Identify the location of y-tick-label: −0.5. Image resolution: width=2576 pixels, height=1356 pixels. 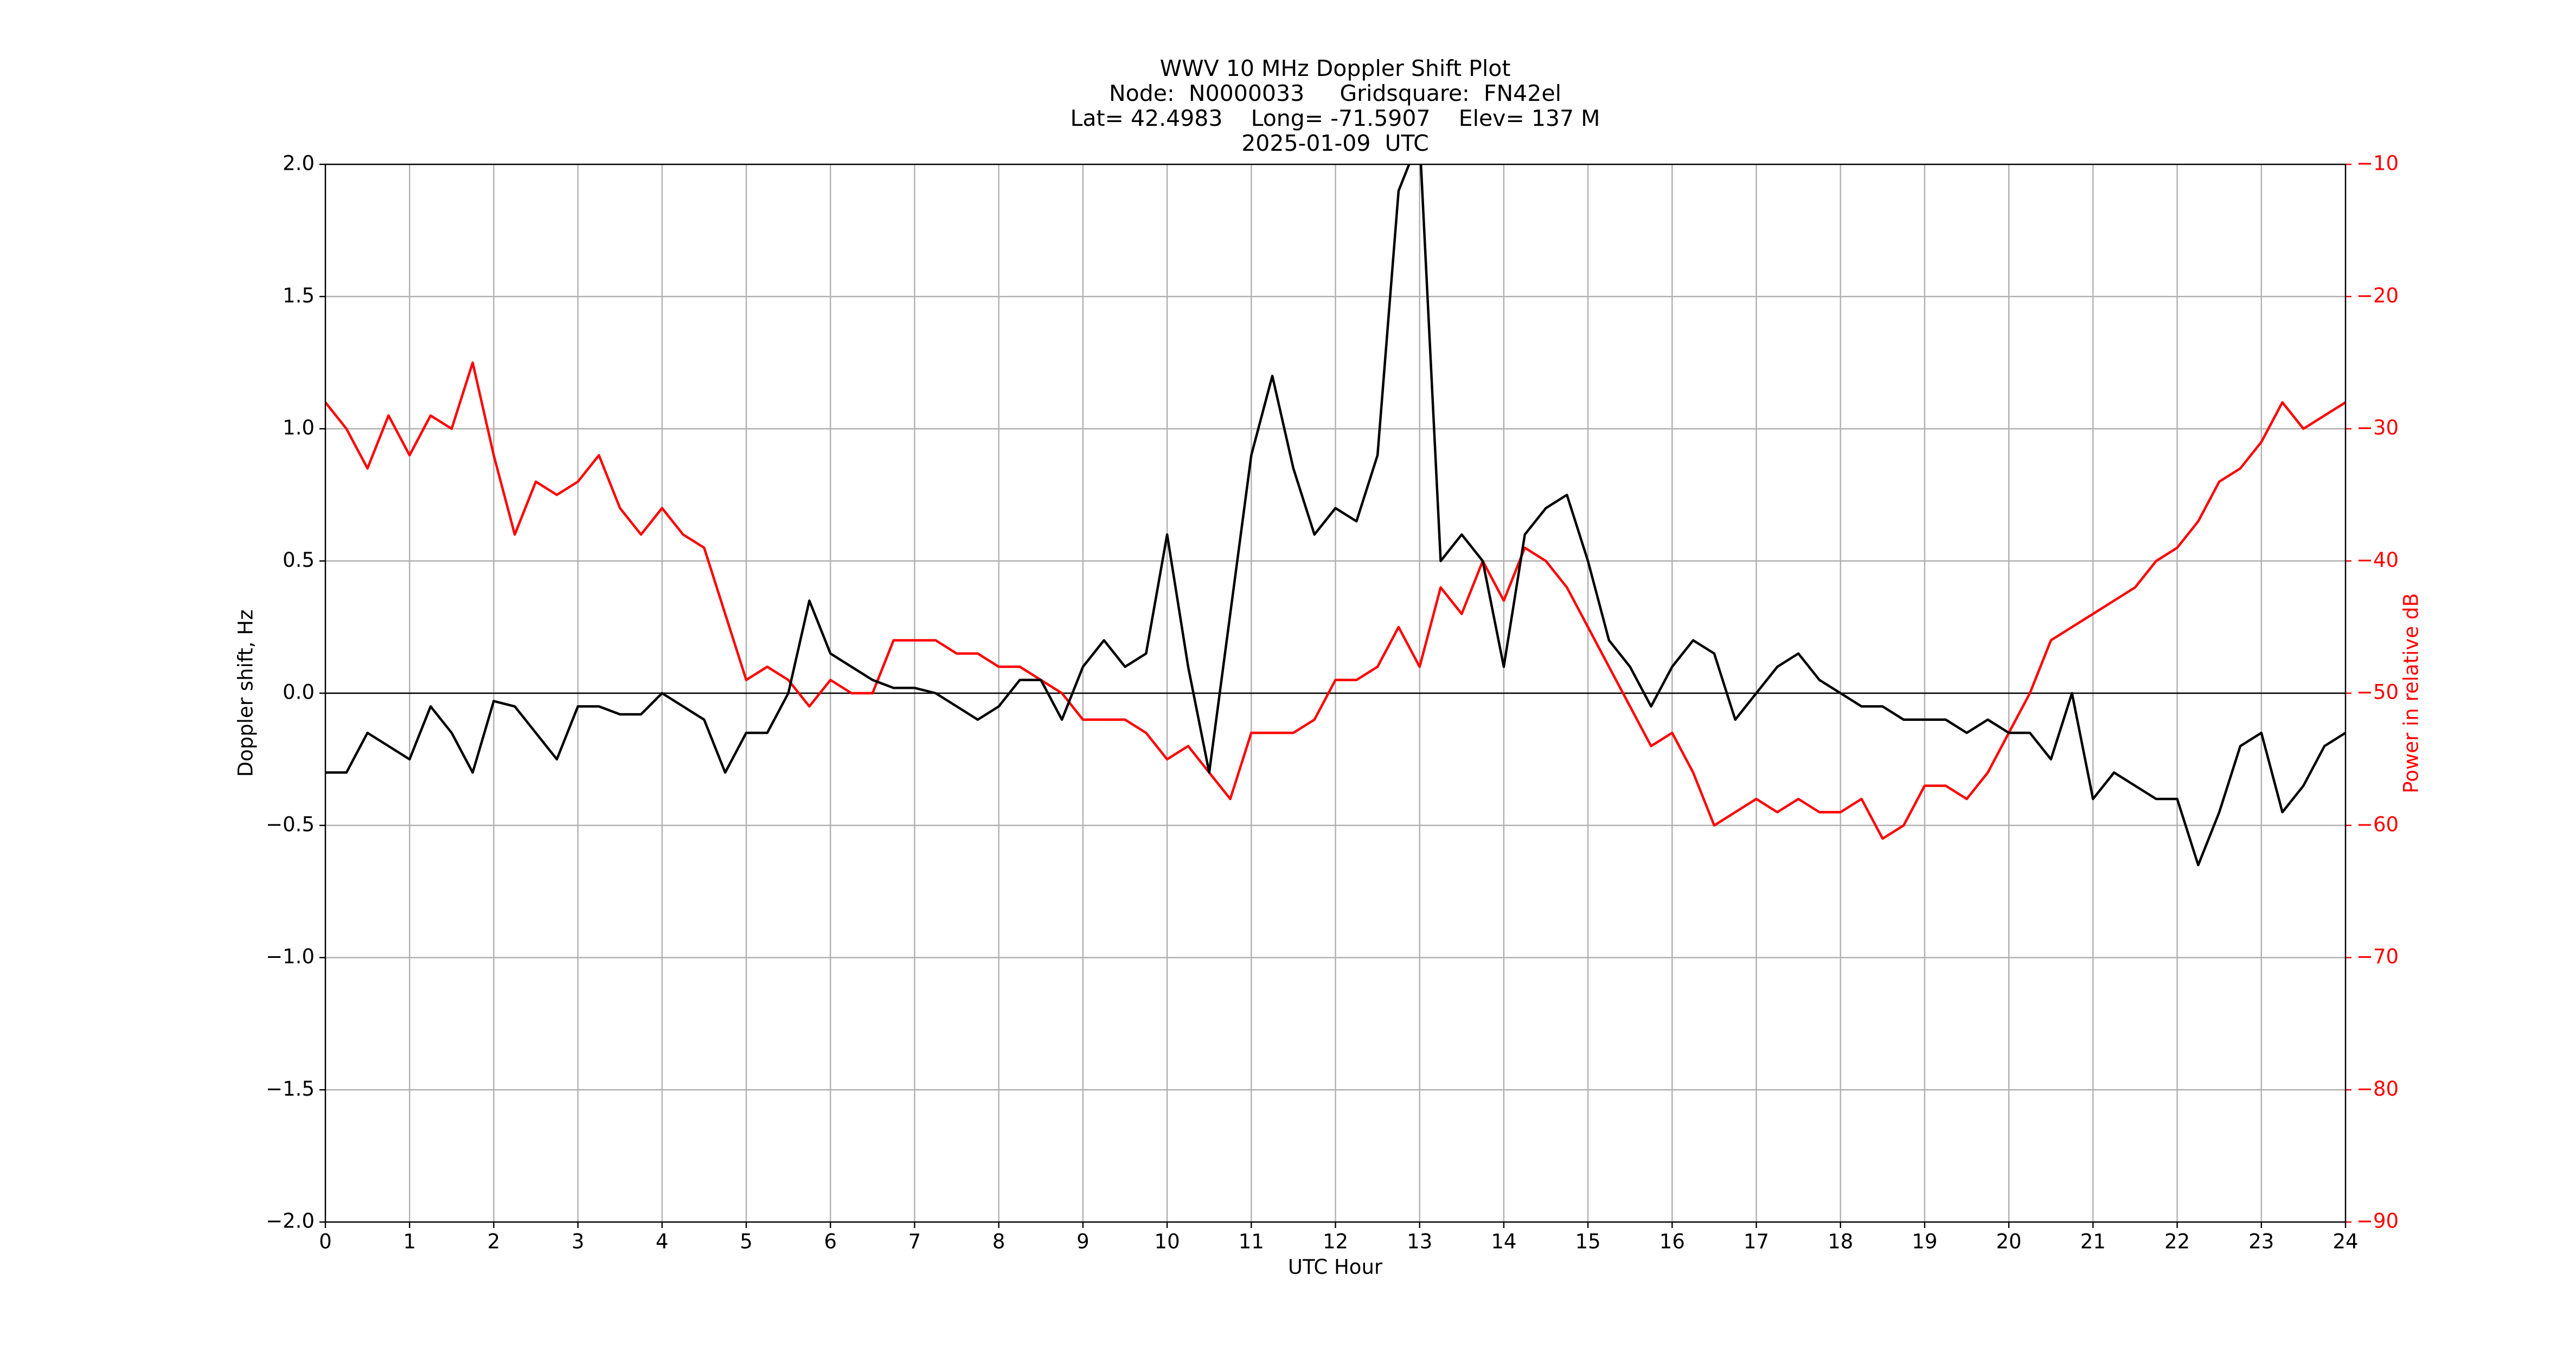
(290, 824).